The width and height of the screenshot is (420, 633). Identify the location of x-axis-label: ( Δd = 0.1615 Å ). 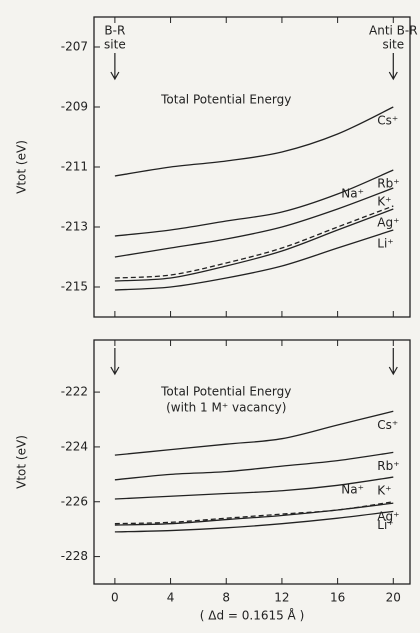
(252, 615).